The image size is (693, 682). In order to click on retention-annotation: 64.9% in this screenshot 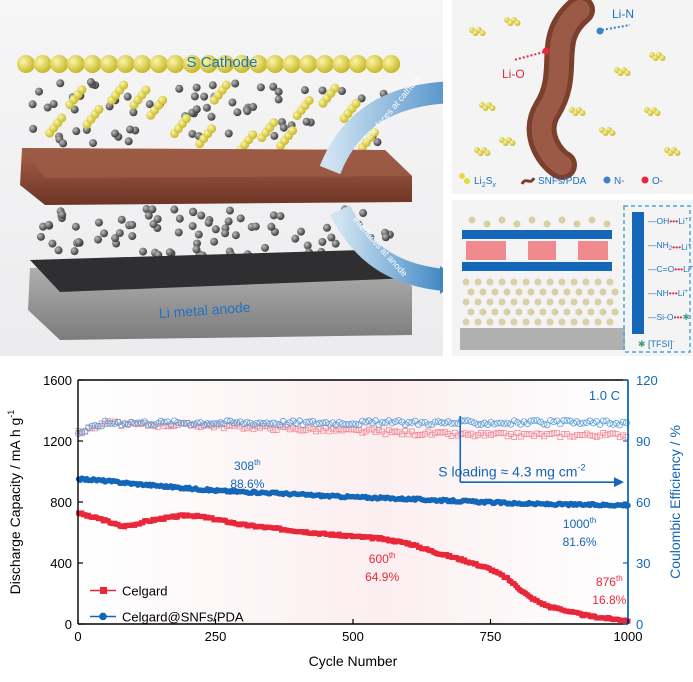, I will do `click(382, 577)`.